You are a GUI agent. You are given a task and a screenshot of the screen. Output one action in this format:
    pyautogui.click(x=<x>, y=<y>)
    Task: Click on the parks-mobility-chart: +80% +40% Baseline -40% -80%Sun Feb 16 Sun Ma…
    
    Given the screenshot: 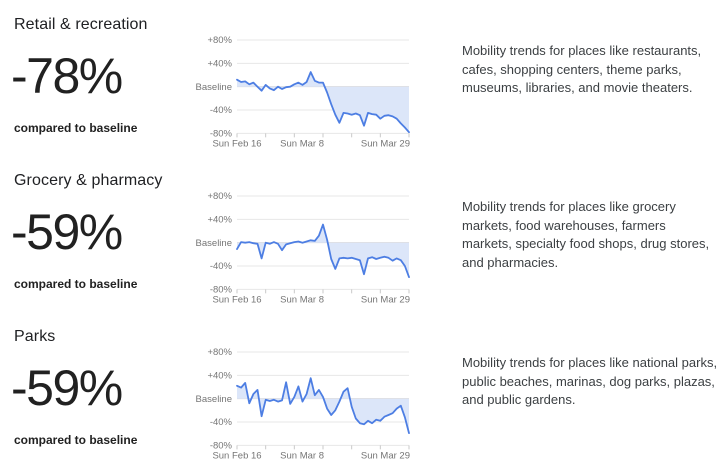 What is the action you would take?
    pyautogui.click(x=303, y=404)
    